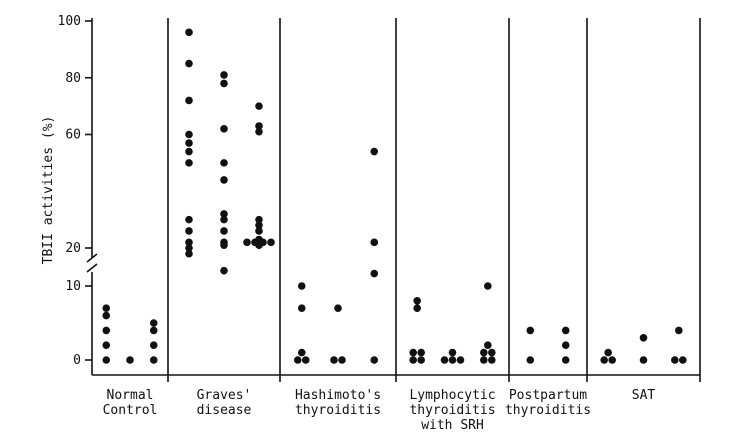  I want to click on axis-break-mark-upper, so click(92, 258).